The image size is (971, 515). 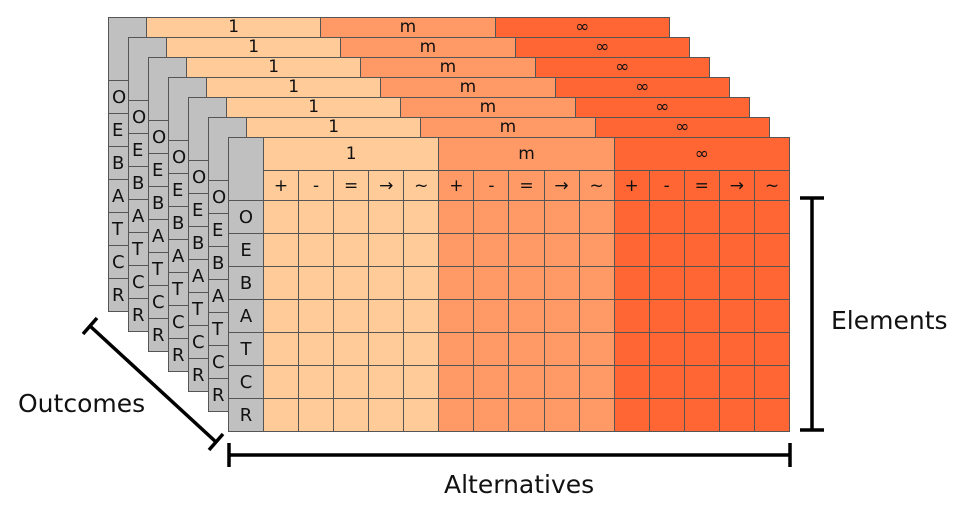 What do you see at coordinates (246, 316) in the screenshot?
I see `element-row-label: A` at bounding box center [246, 316].